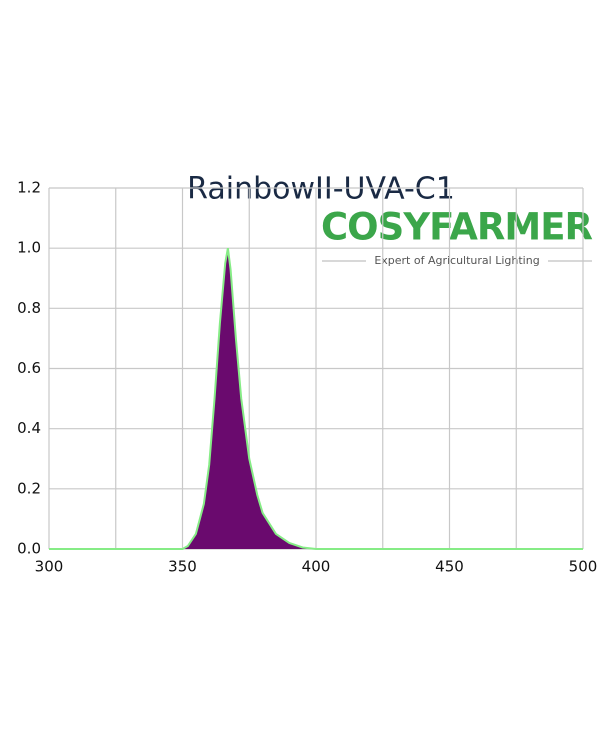 This screenshot has height=756, width=600. What do you see at coordinates (449, 567) in the screenshot?
I see `x-tick-label: 450` at bounding box center [449, 567].